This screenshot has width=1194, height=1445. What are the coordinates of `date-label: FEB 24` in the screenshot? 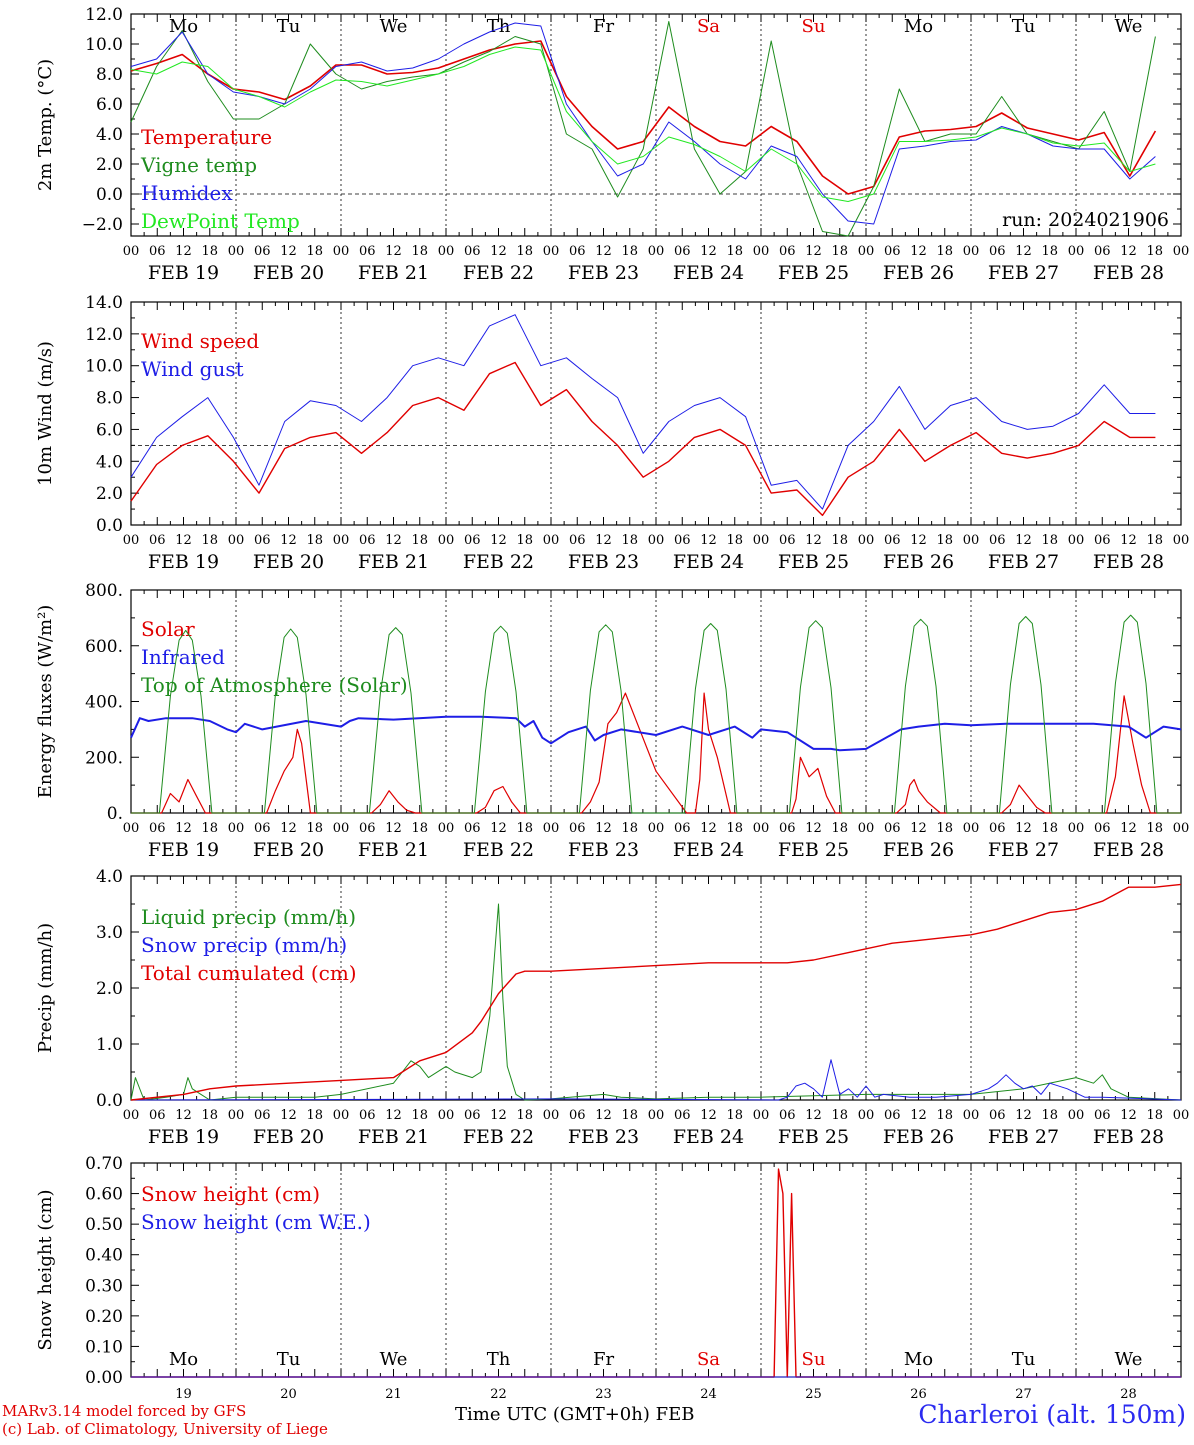 It's located at (708, 273).